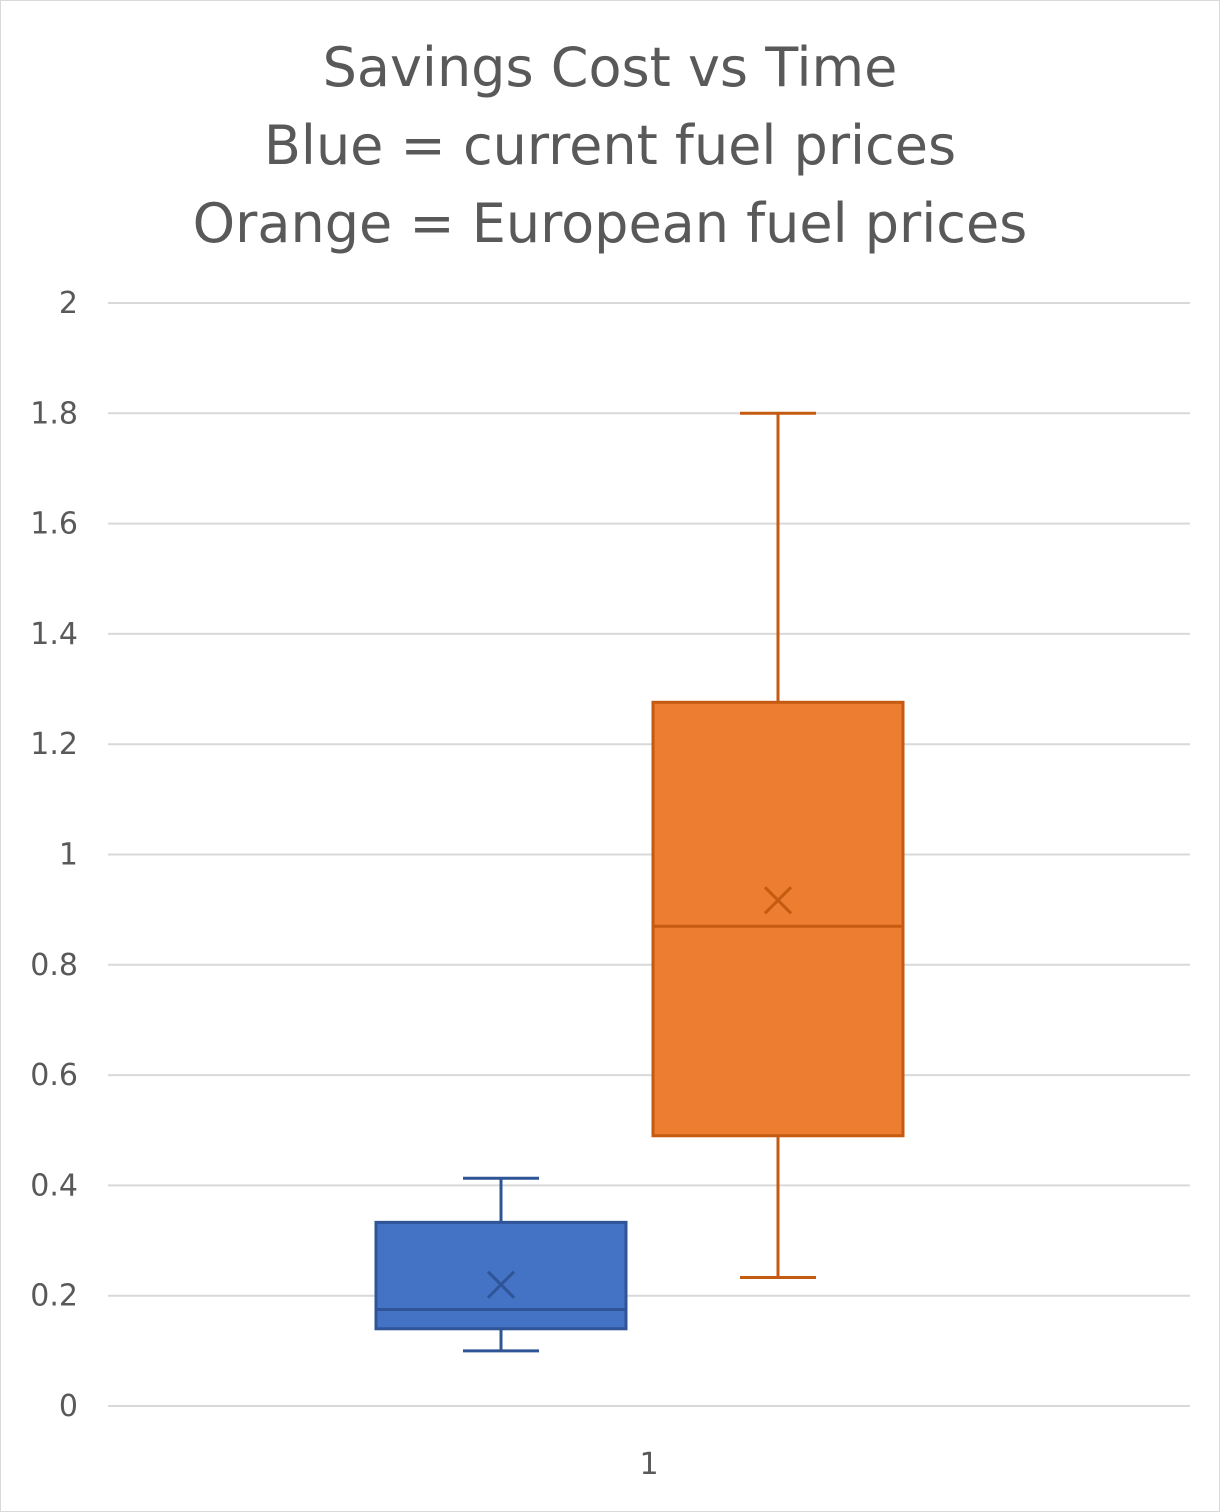 This screenshot has width=1220, height=1512. I want to click on y-tick-label: 0.8, so click(54, 965).